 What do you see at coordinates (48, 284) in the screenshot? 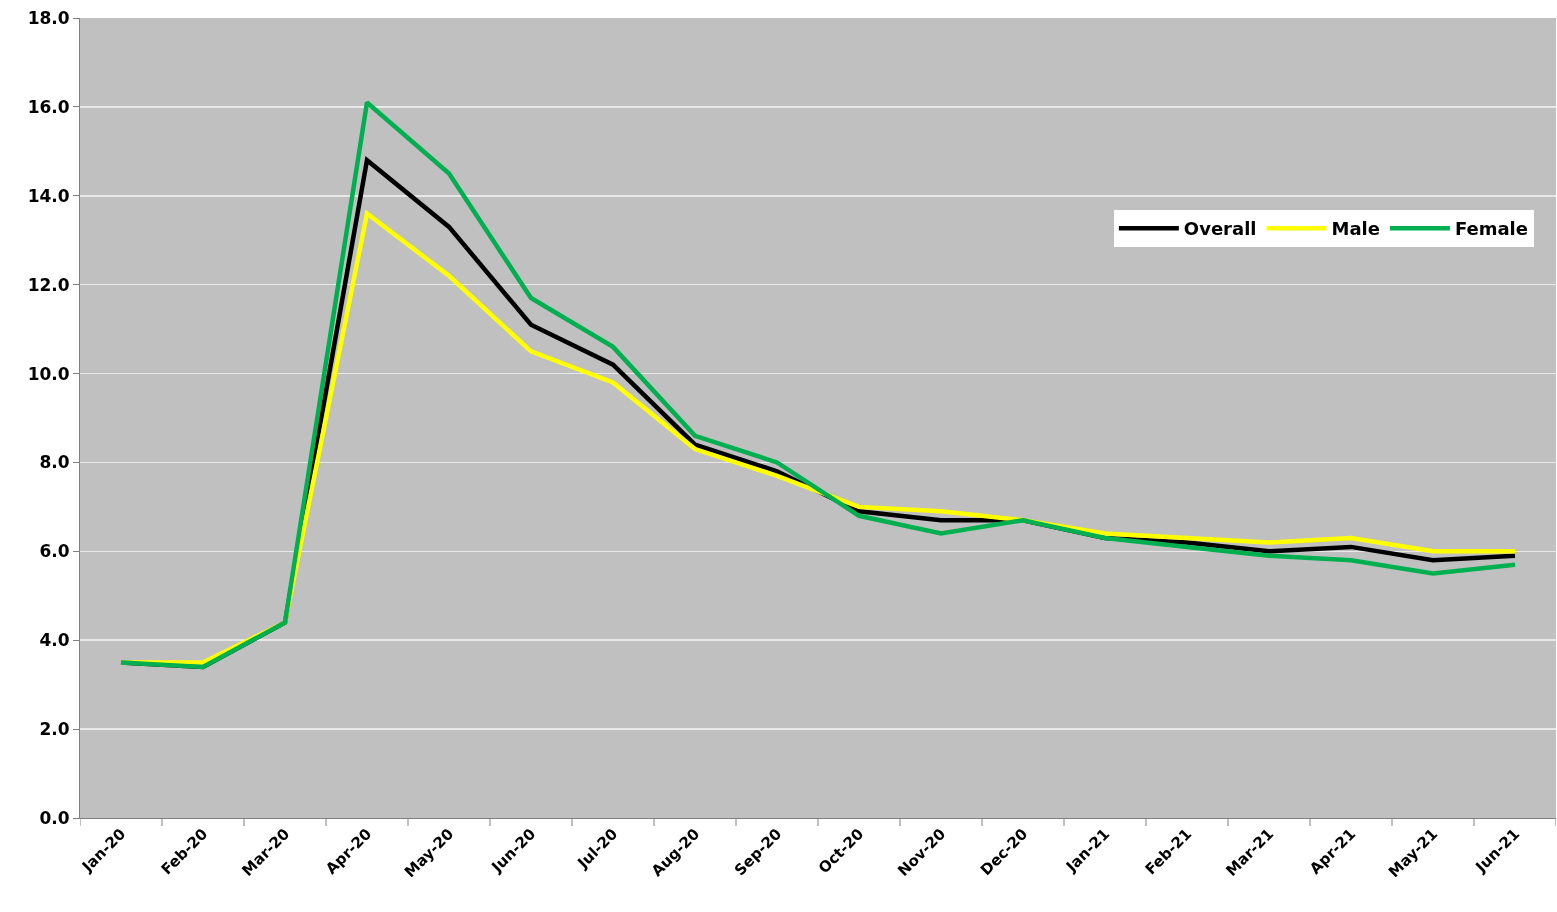
I see `y-tick-label: 12.0` at bounding box center [48, 284].